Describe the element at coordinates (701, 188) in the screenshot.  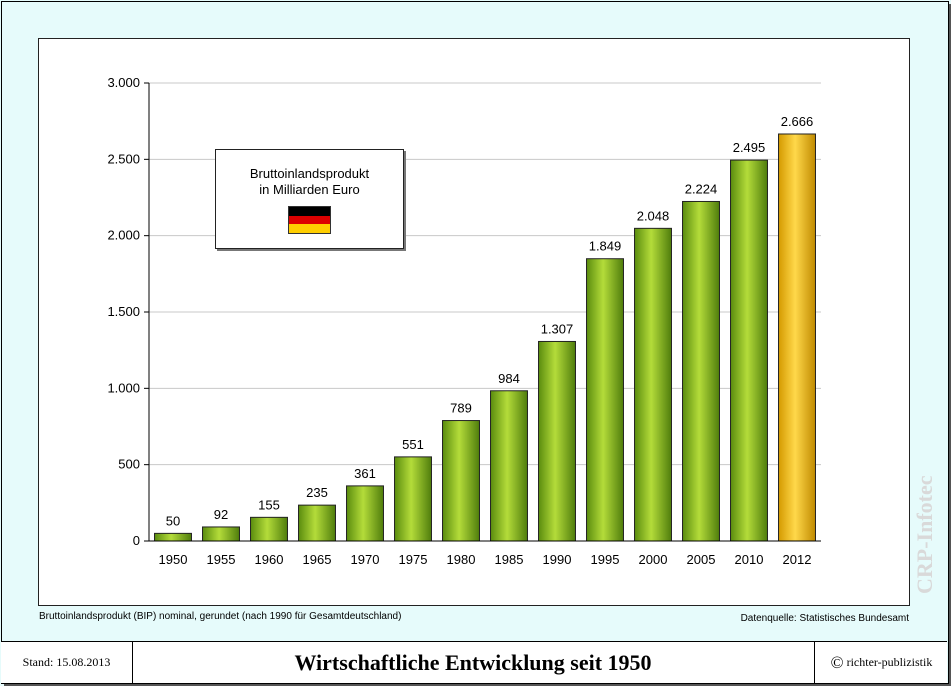
I see `bar-value-label: 2.224` at that location.